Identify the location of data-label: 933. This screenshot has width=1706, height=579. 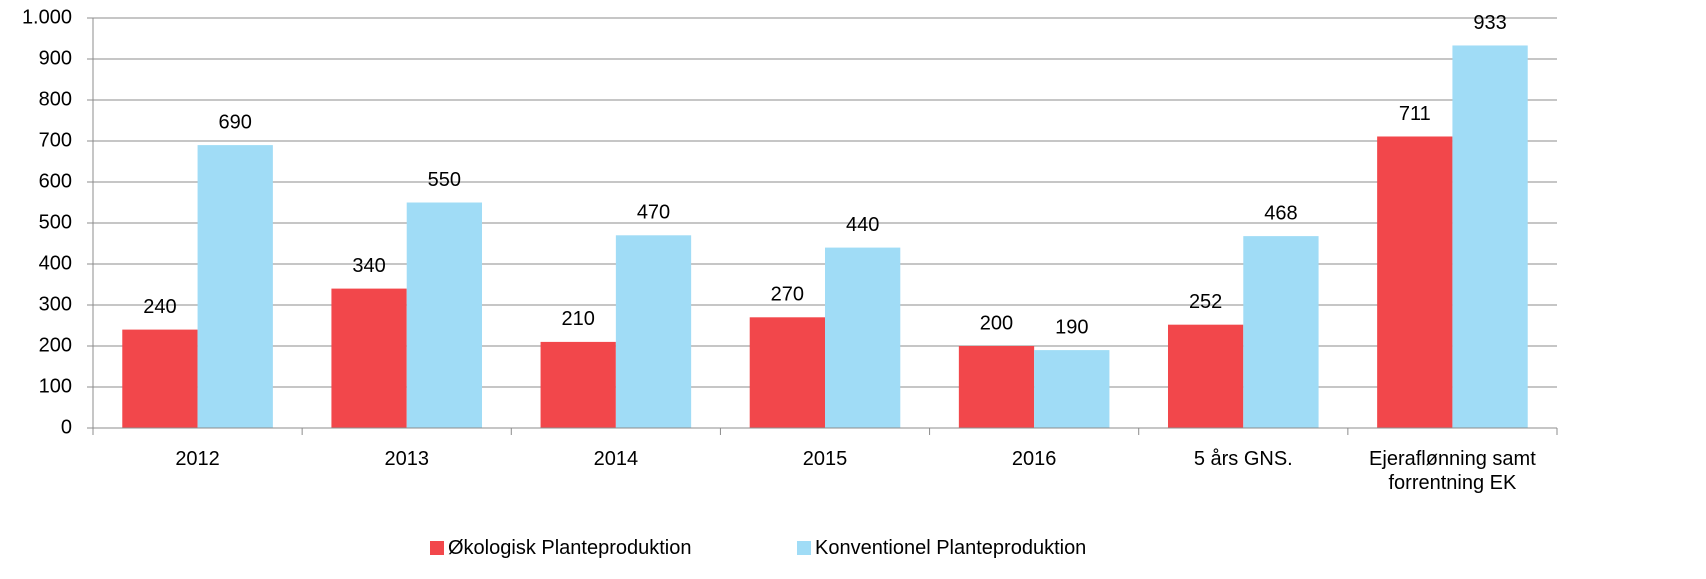
(1489, 23).